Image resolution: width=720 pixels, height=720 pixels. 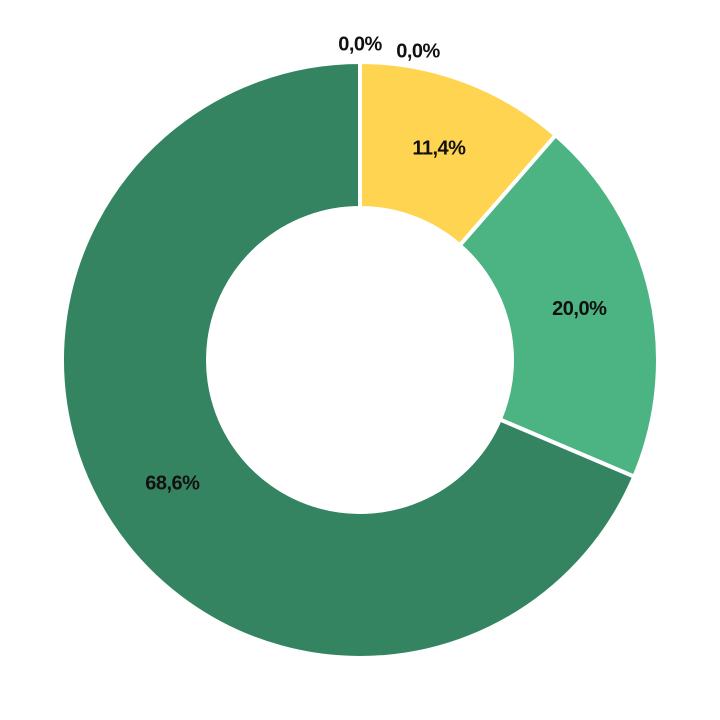 I want to click on value-label: 20,0%, so click(x=579, y=309).